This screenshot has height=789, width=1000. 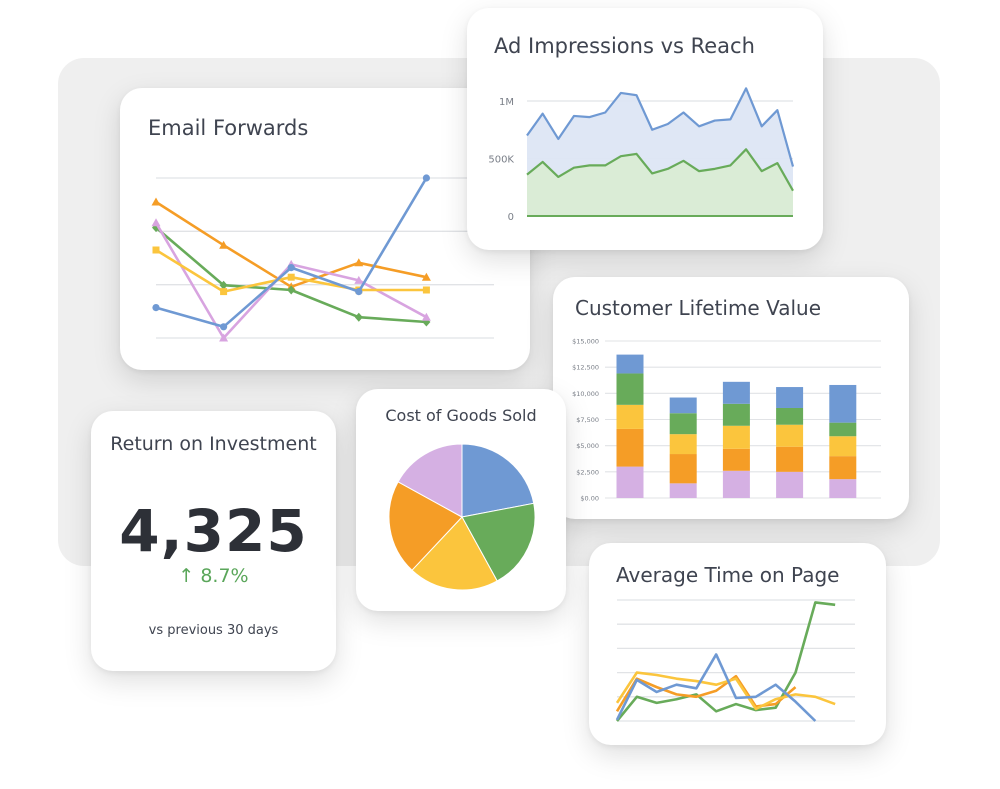 I want to click on roi-value: 4,325, so click(x=213, y=531).